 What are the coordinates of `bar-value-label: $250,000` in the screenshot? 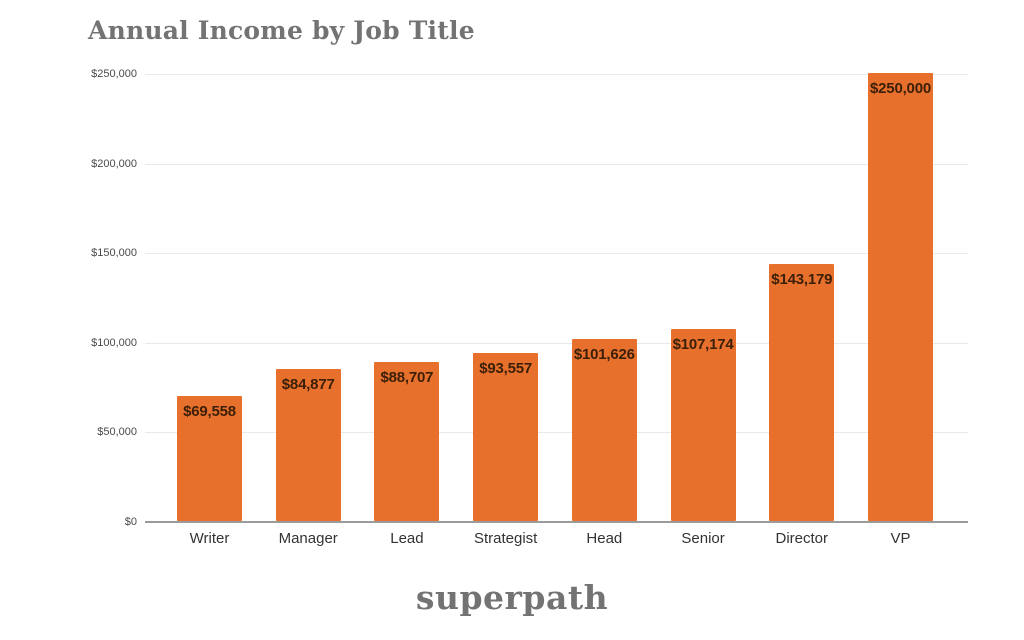 It's located at (900, 88).